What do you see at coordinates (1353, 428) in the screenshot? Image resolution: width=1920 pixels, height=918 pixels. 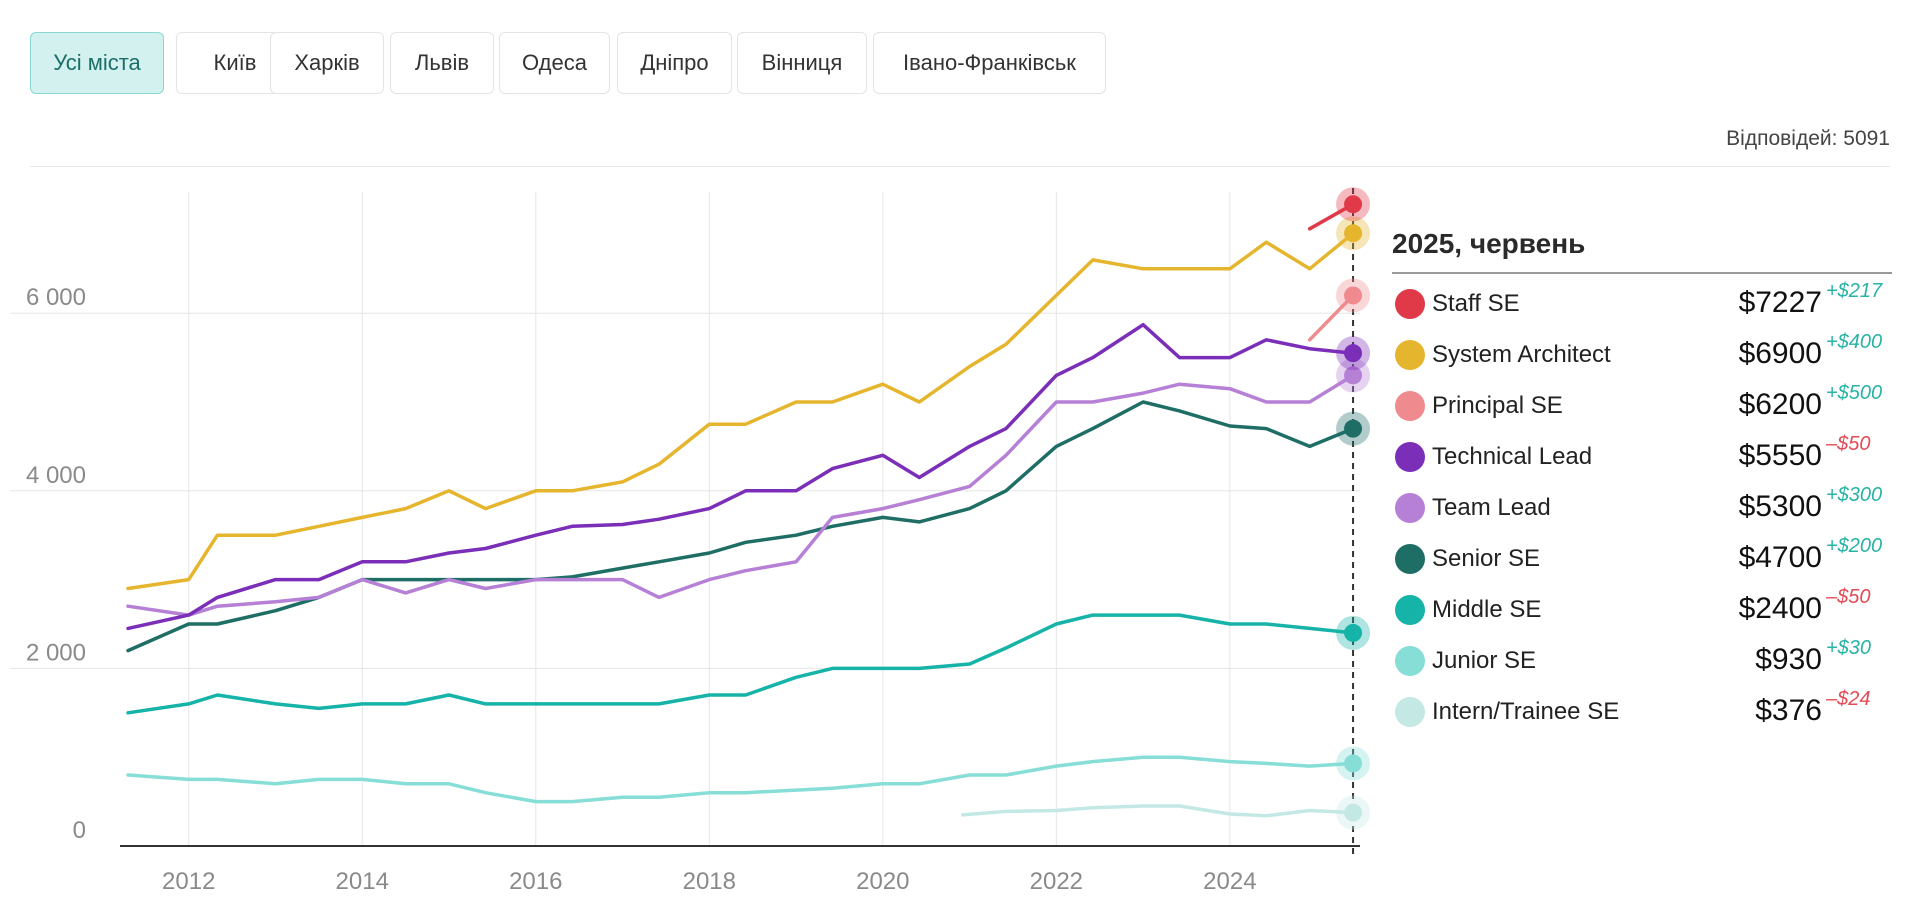 I see `series-end-point-senior-se` at bounding box center [1353, 428].